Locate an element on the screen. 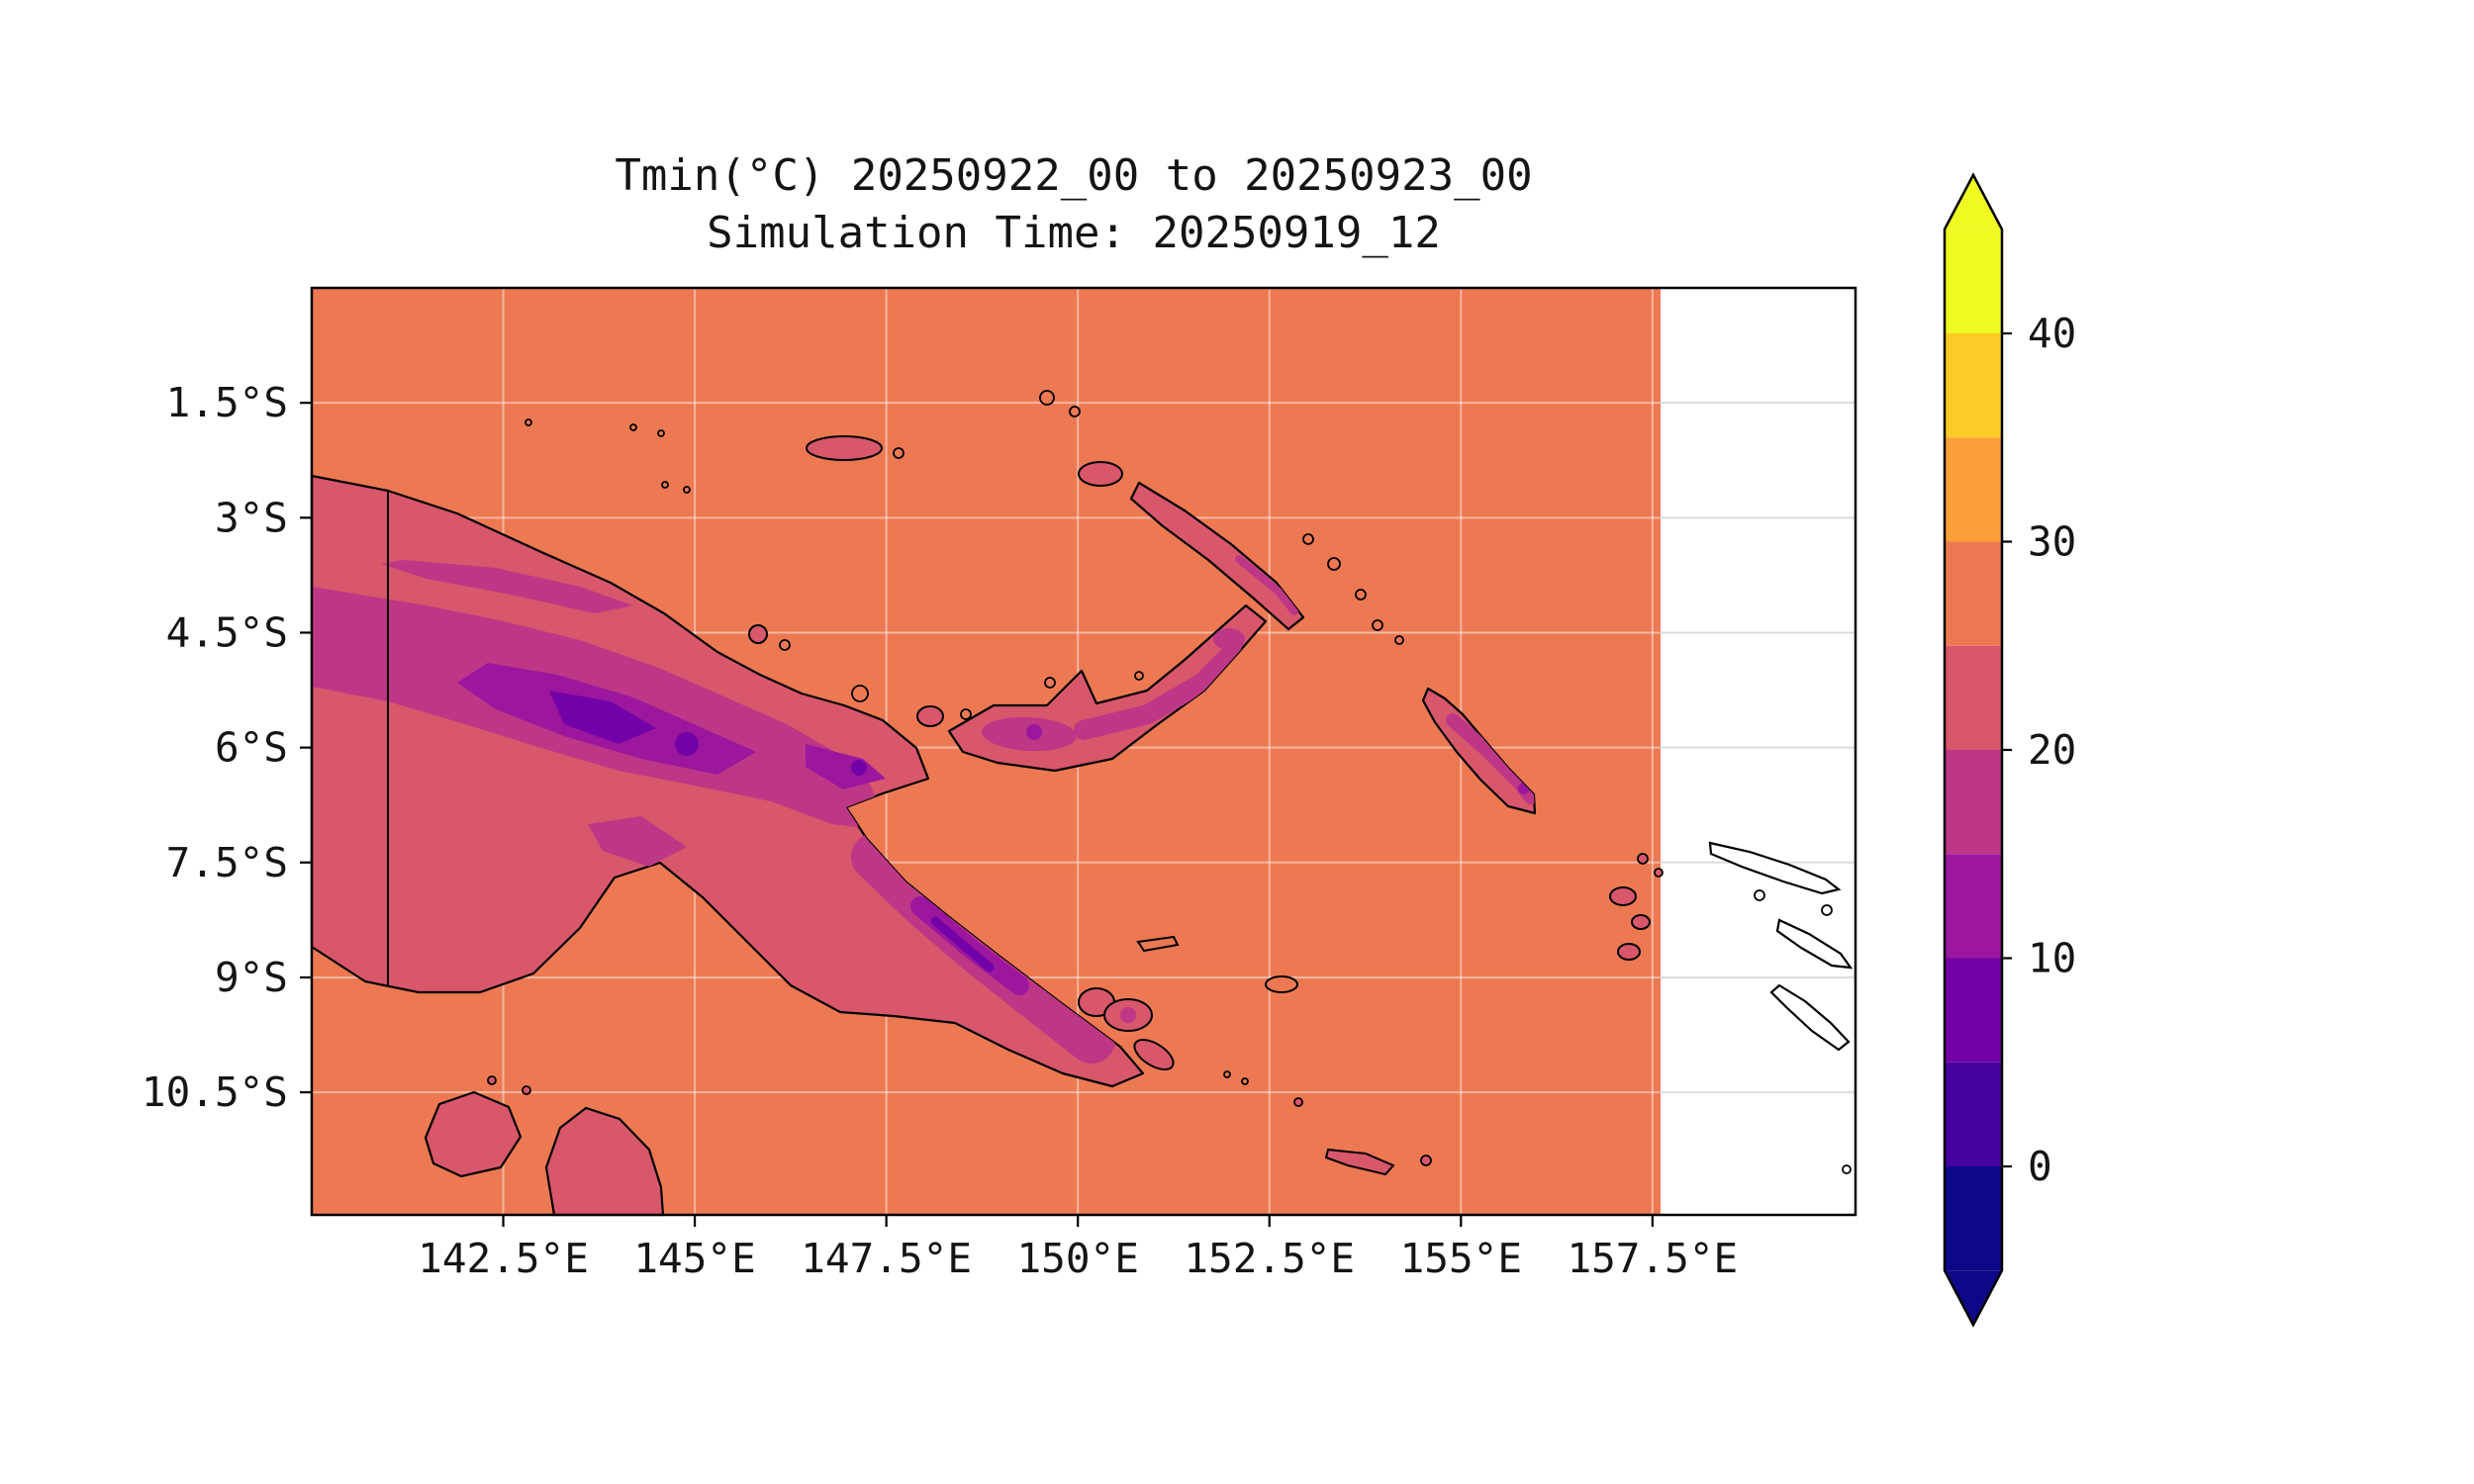  colorbar-tick-label-2: 20 is located at coordinates (2052, 750).